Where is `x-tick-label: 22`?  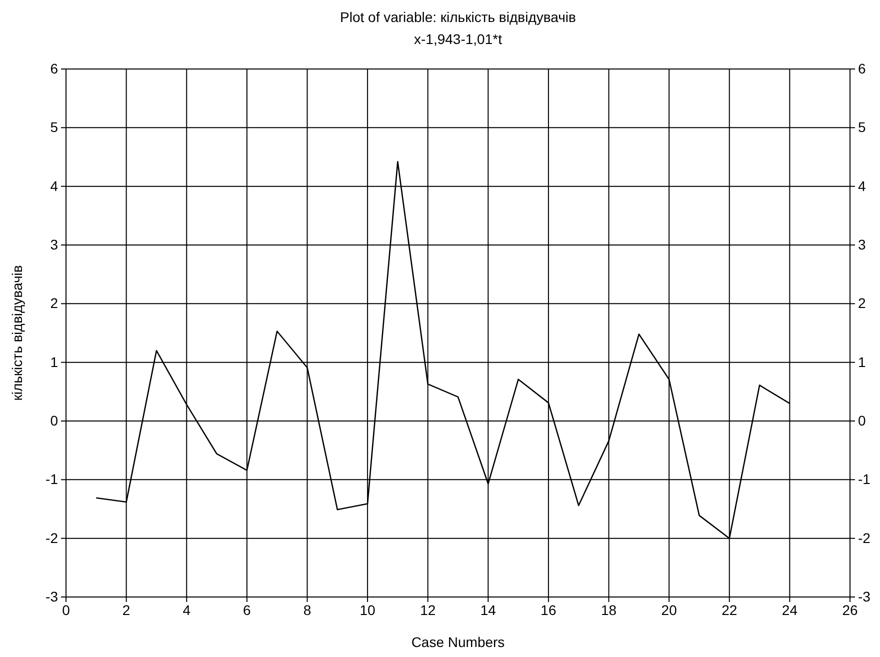
x-tick-label: 22 is located at coordinates (730, 610).